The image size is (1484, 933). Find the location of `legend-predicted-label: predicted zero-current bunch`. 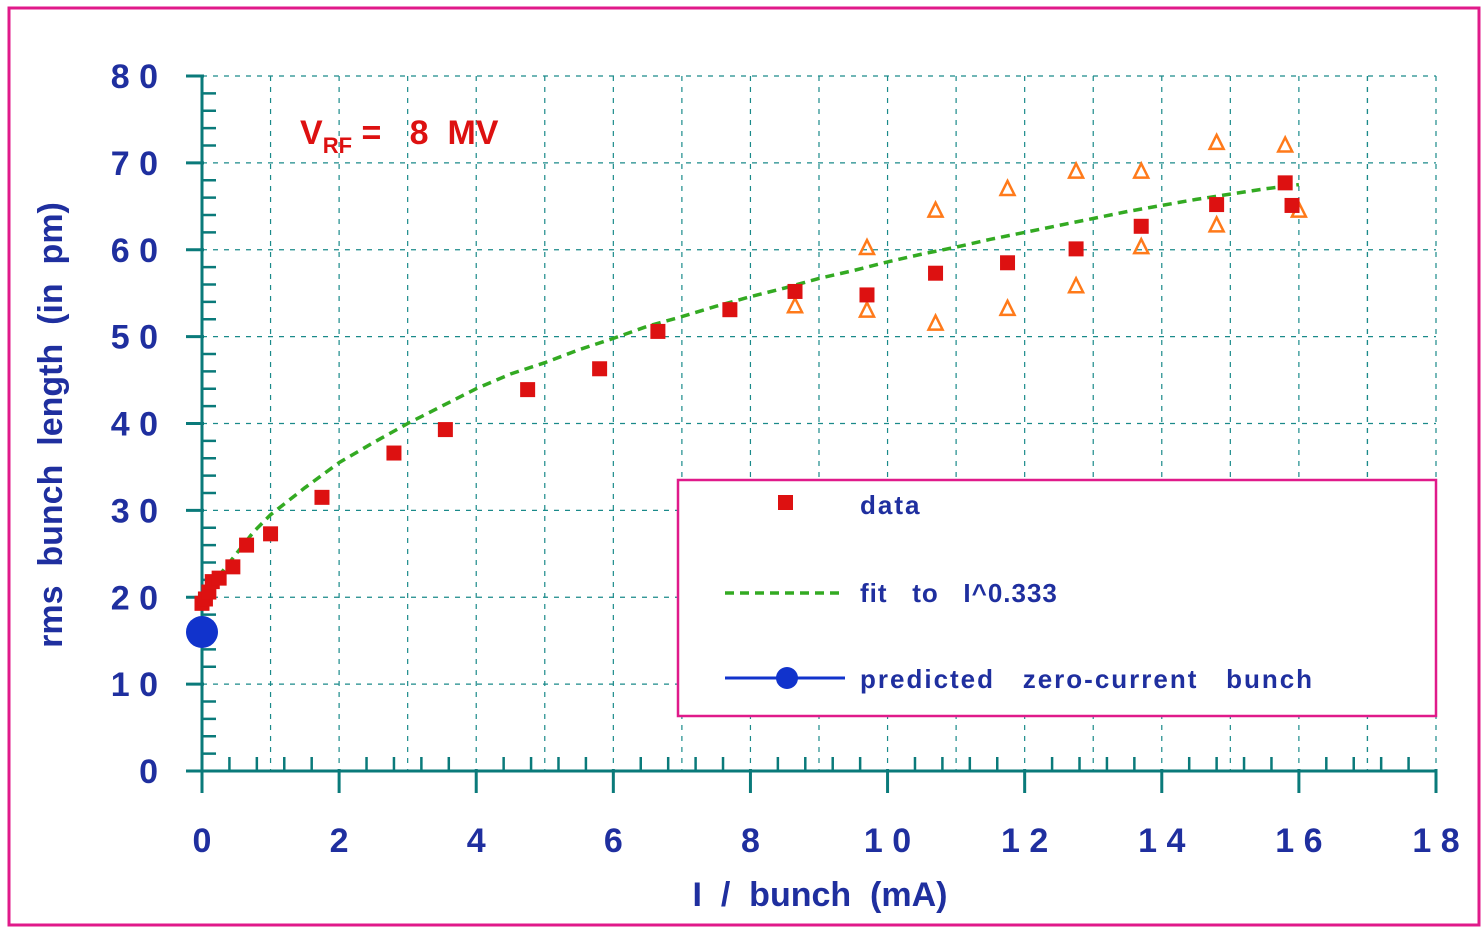

legend-predicted-label: predicted zero-current bunch is located at coordinates (1087, 679).